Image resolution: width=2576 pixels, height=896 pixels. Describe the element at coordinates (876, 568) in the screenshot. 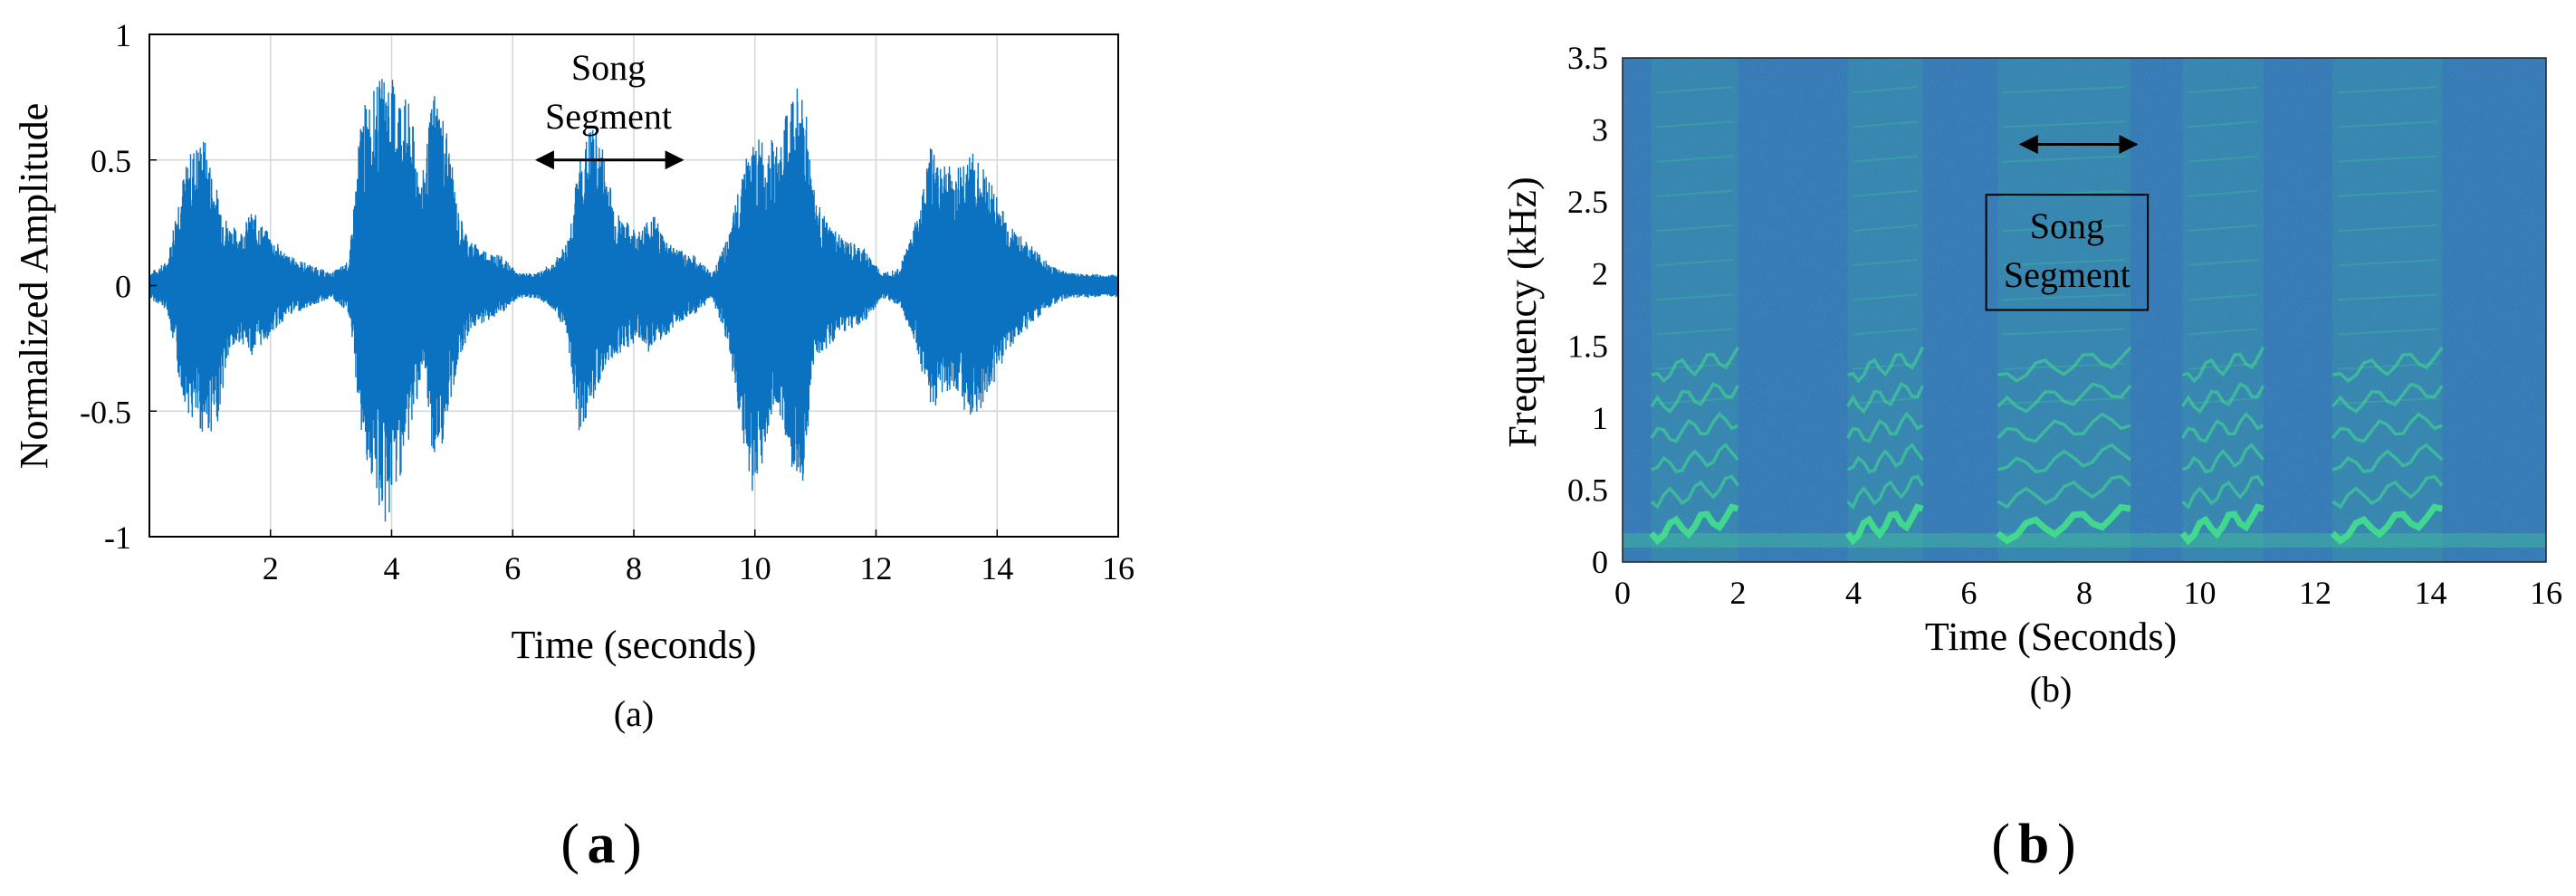

I see `waveform-x-tick-label: 12` at that location.